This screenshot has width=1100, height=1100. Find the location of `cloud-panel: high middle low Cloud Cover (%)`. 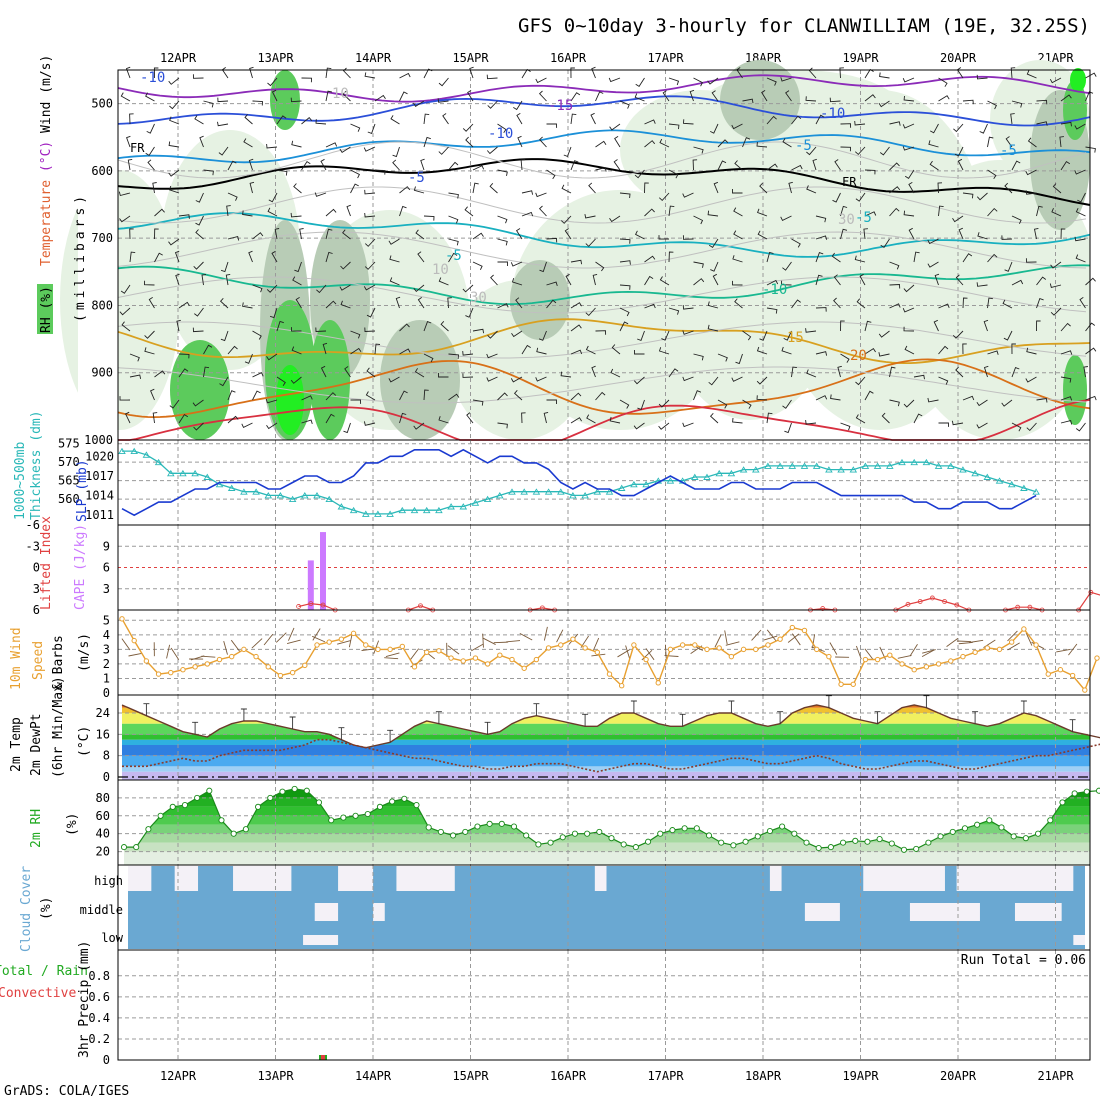

cloud-panel: high middle low Cloud Cover (%) is located at coordinates (555, 908).